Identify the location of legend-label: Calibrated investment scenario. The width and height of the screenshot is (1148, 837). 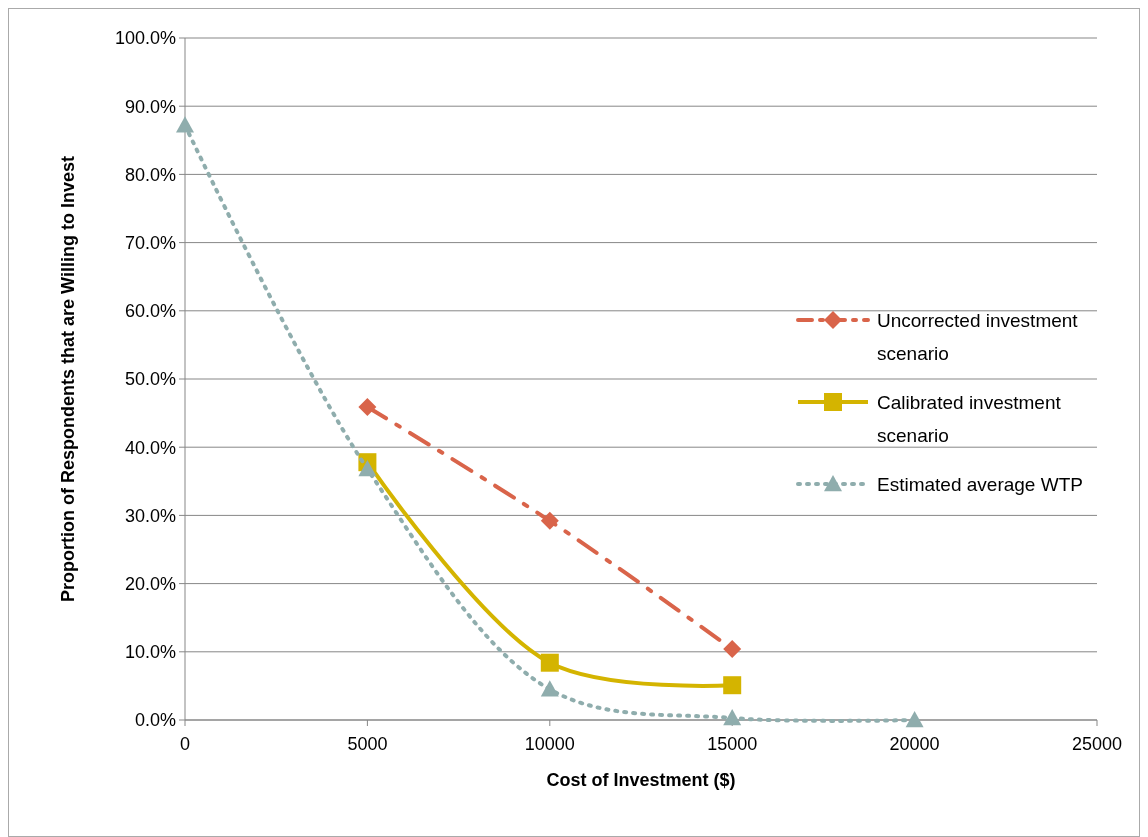
(969, 418).